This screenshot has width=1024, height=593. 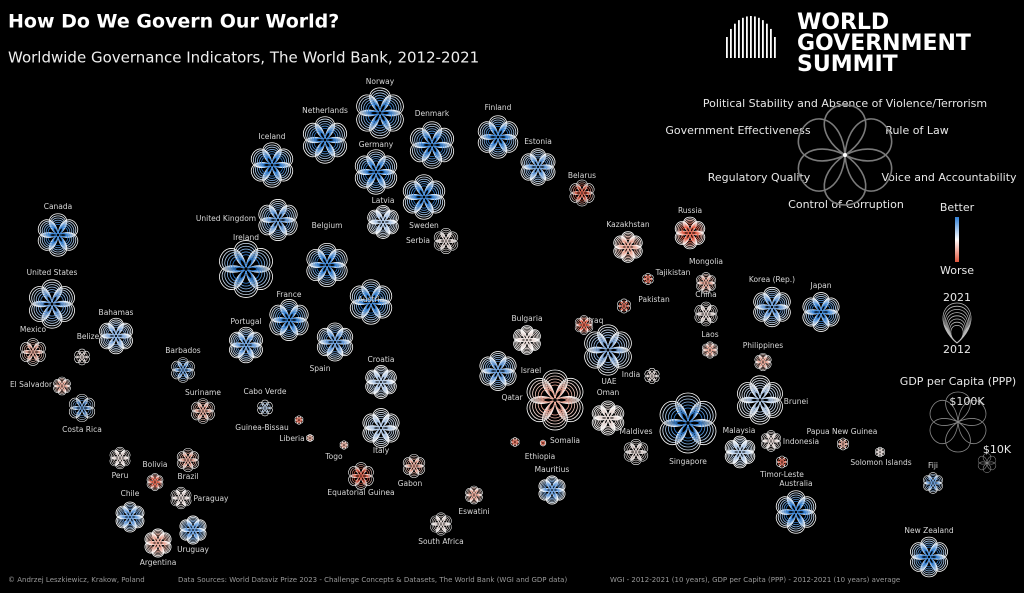 I want to click on country-label: Estonia, so click(x=538, y=141).